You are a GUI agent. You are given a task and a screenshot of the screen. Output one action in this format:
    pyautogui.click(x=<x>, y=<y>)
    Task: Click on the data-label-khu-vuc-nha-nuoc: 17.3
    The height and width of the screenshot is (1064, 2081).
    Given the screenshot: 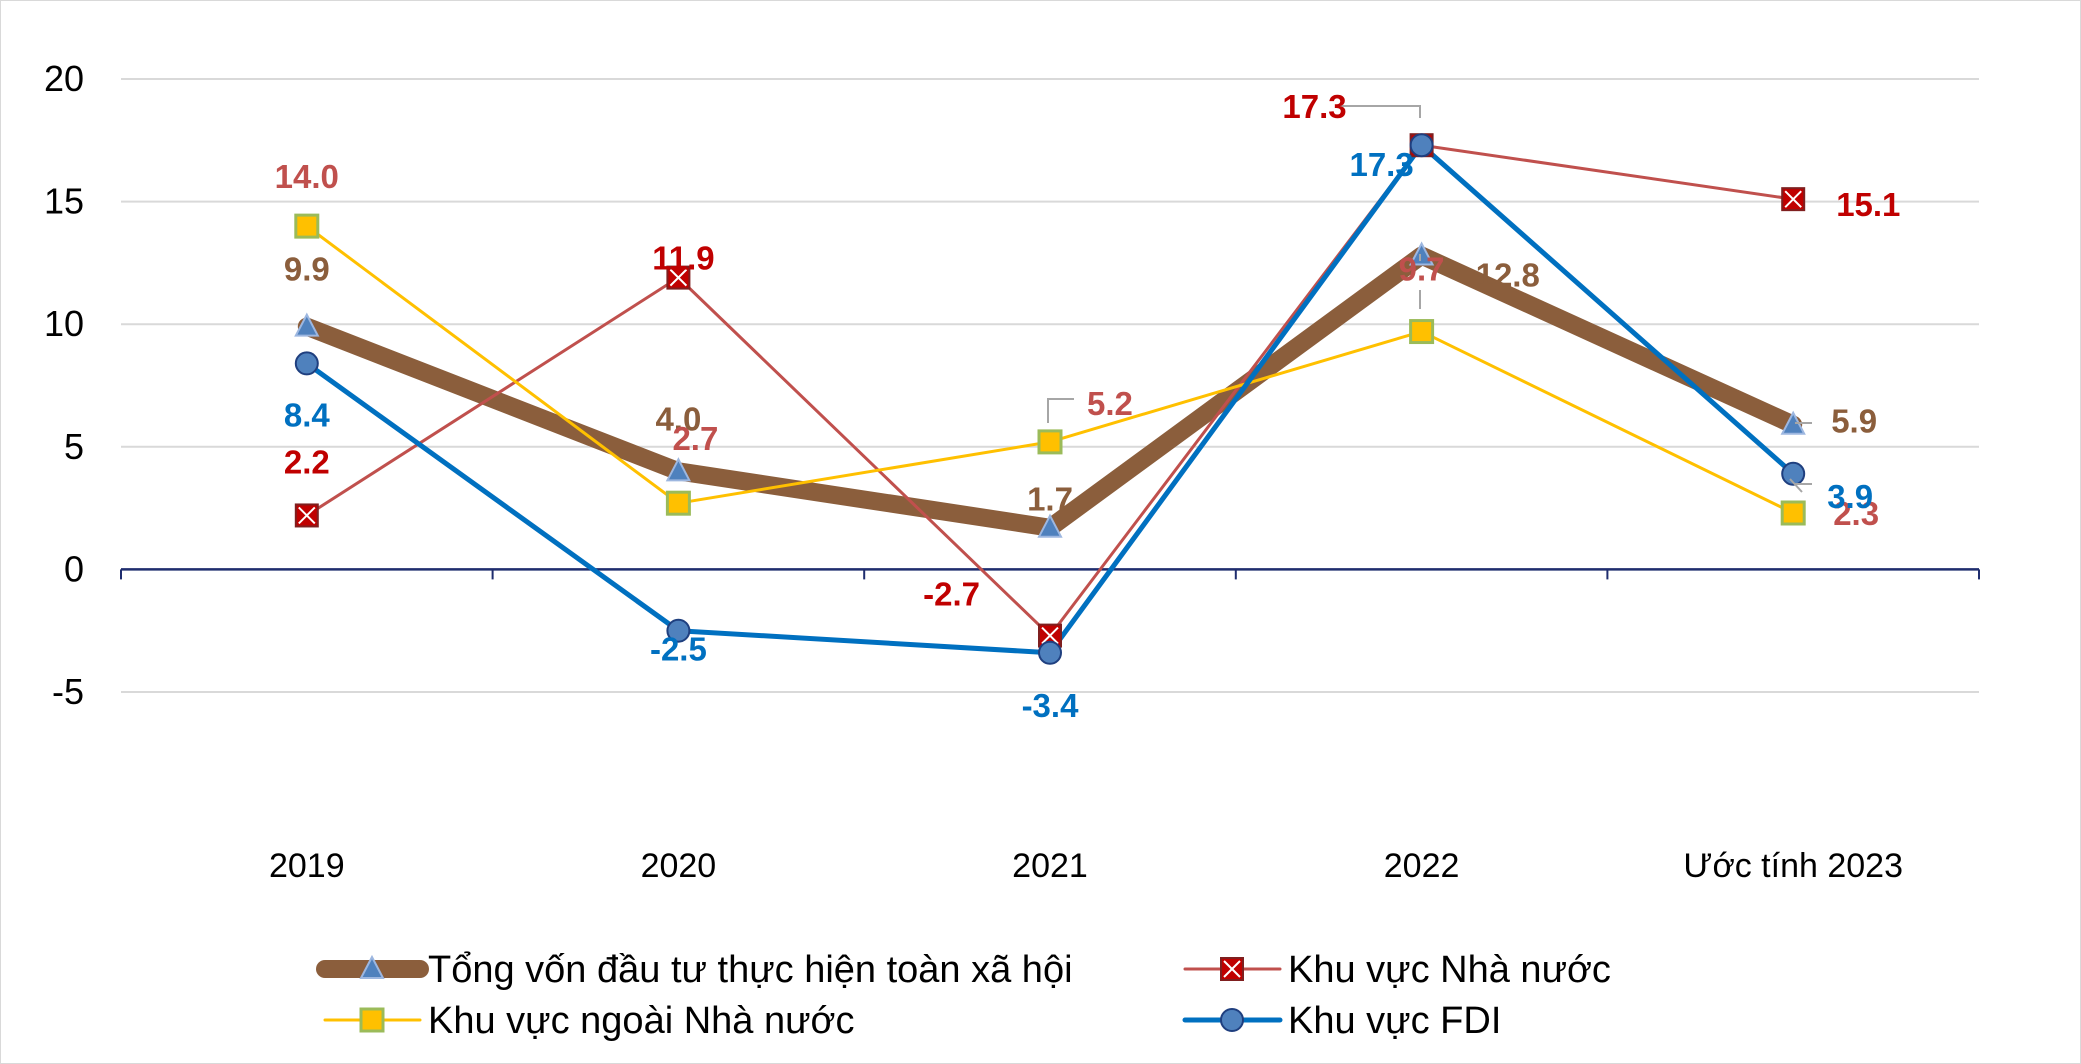 What is the action you would take?
    pyautogui.click(x=1314, y=106)
    